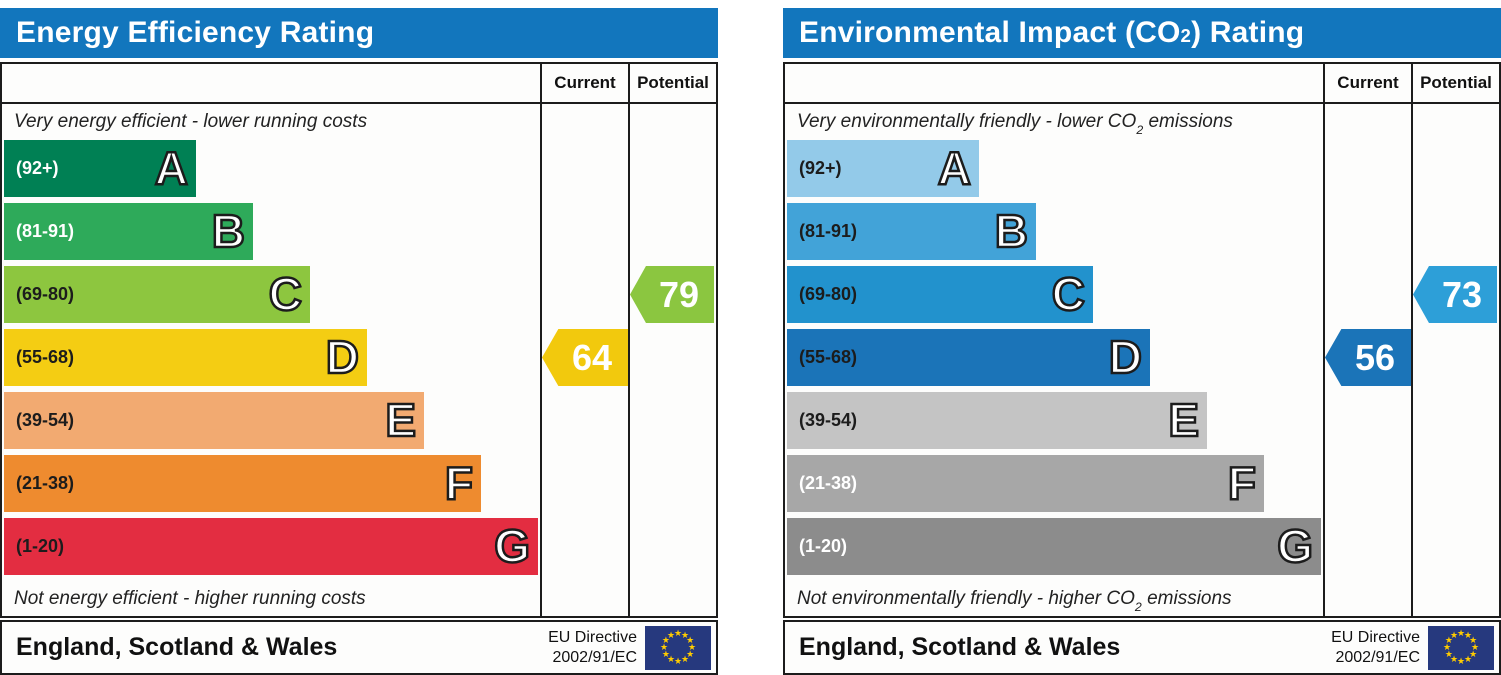 Image resolution: width=1501 pixels, height=675 pixels. Describe the element at coordinates (672, 294) in the screenshot. I see `potential-rating-marker: 79` at that location.